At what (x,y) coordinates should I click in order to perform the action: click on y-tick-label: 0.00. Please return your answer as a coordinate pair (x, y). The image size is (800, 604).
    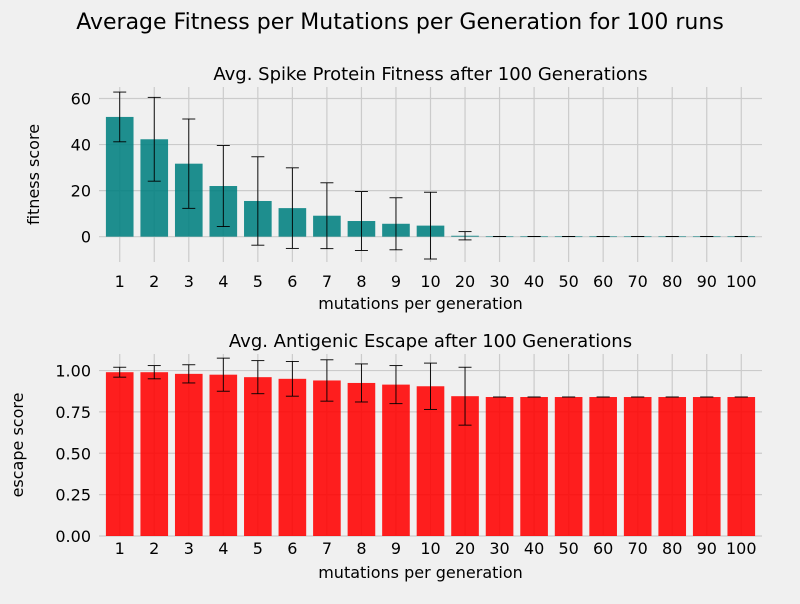
    Looking at the image, I should click on (73, 536).